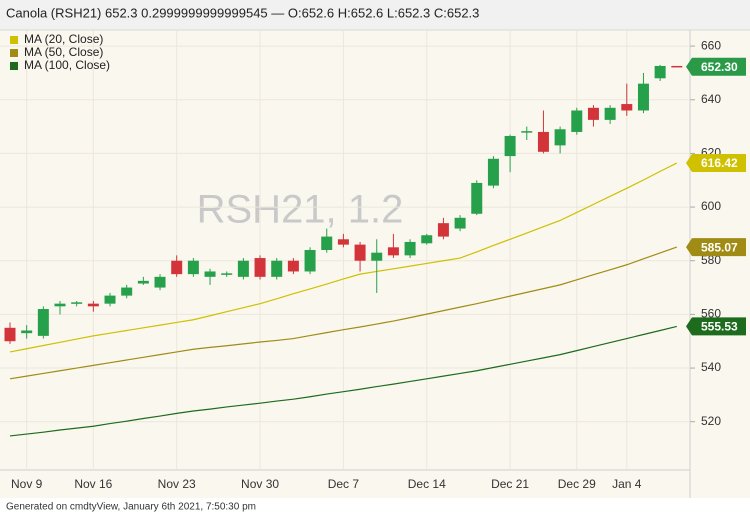 This screenshot has height=521, width=750. Describe the element at coordinates (260, 484) in the screenshot. I see `x-tick-label: Nov 30` at that location.